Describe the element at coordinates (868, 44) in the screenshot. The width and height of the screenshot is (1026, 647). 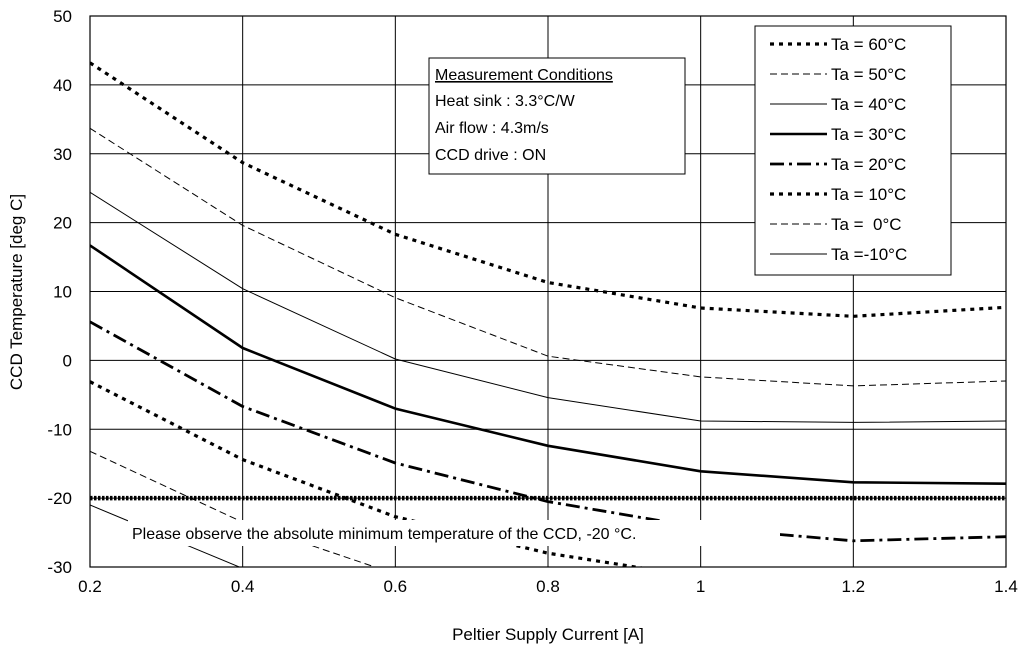
I see `legend-label: Ta = 60°C` at that location.